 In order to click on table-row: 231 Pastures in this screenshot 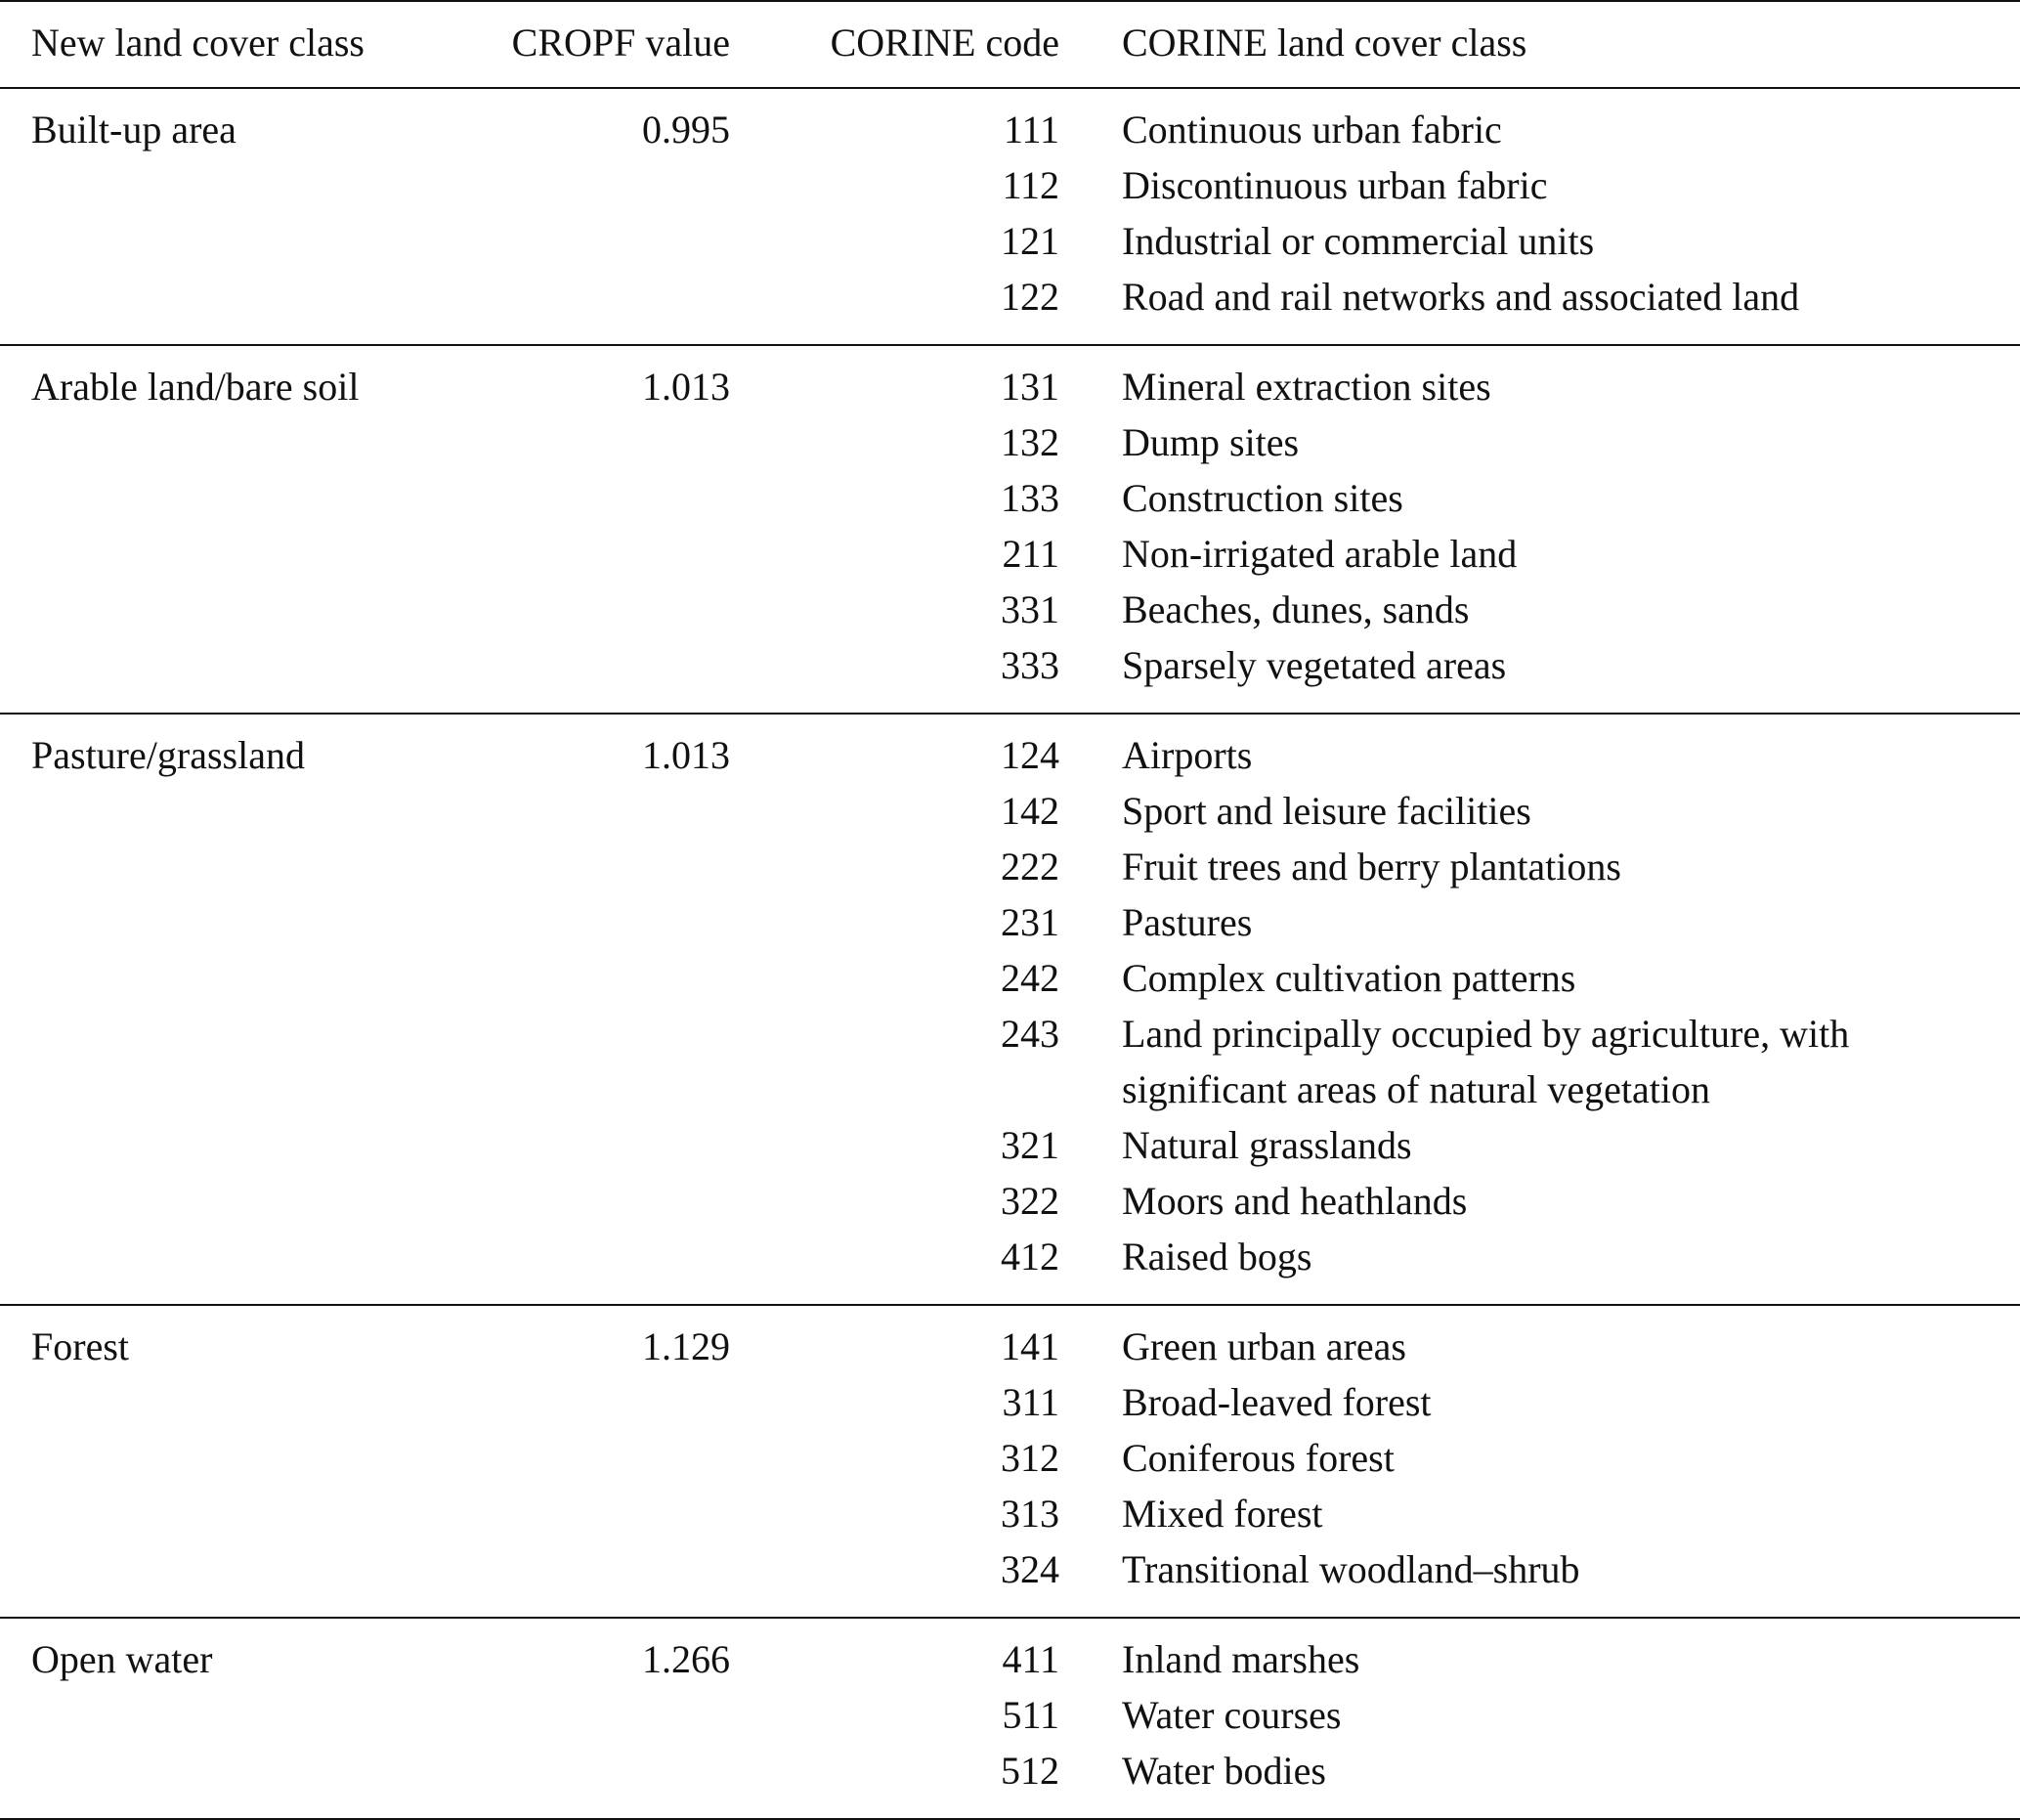, I will do `click(1010, 922)`.